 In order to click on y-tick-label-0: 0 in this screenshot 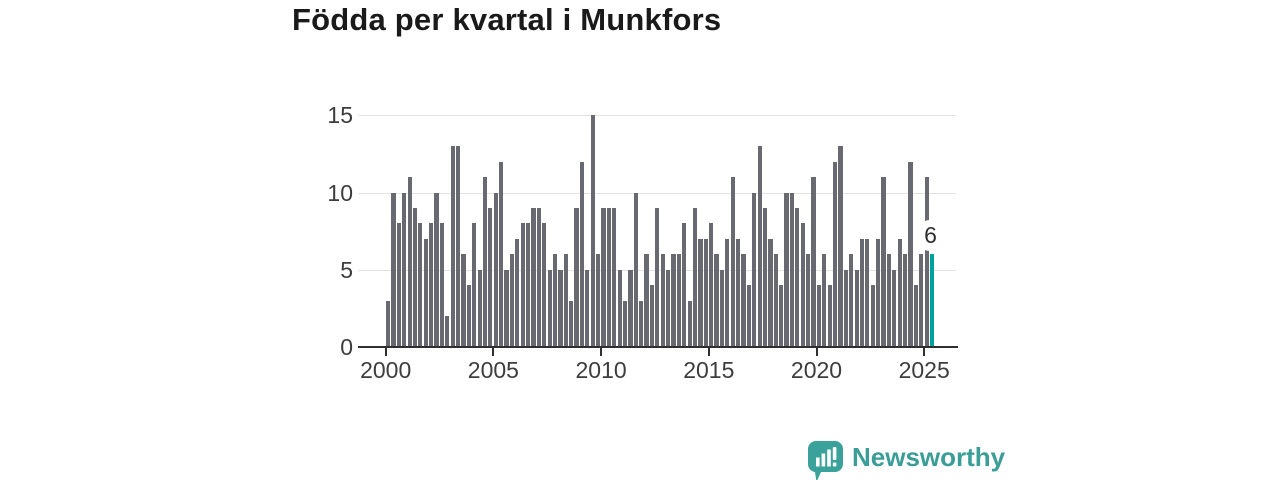, I will do `click(346, 347)`.